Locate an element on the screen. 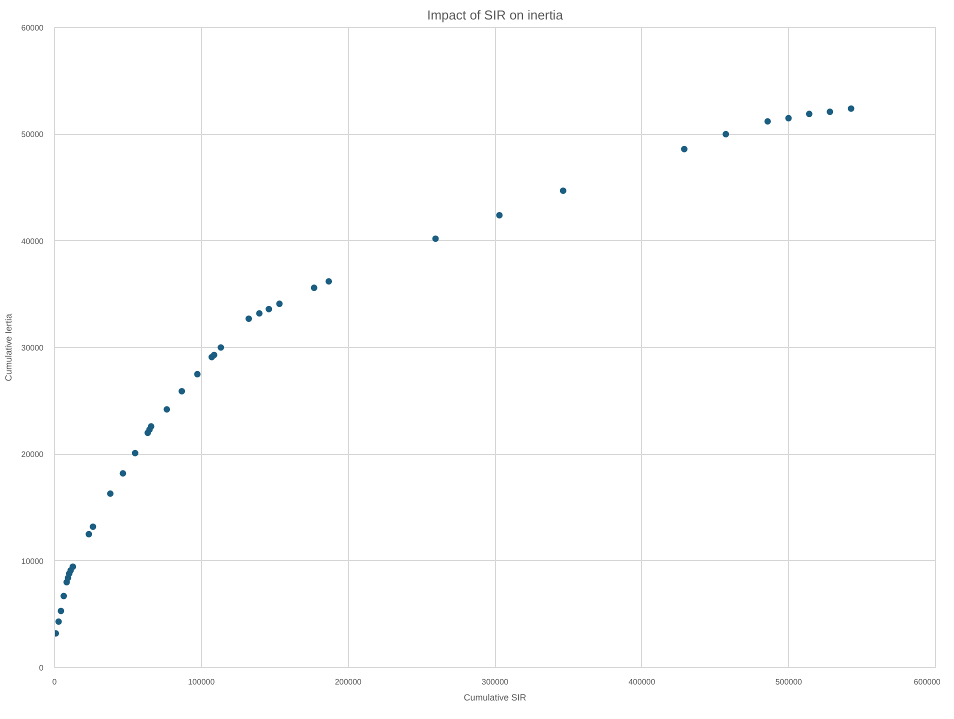 This screenshot has height=719, width=954. chart-title: Impact of SIR on inertia is located at coordinates (495, 15).